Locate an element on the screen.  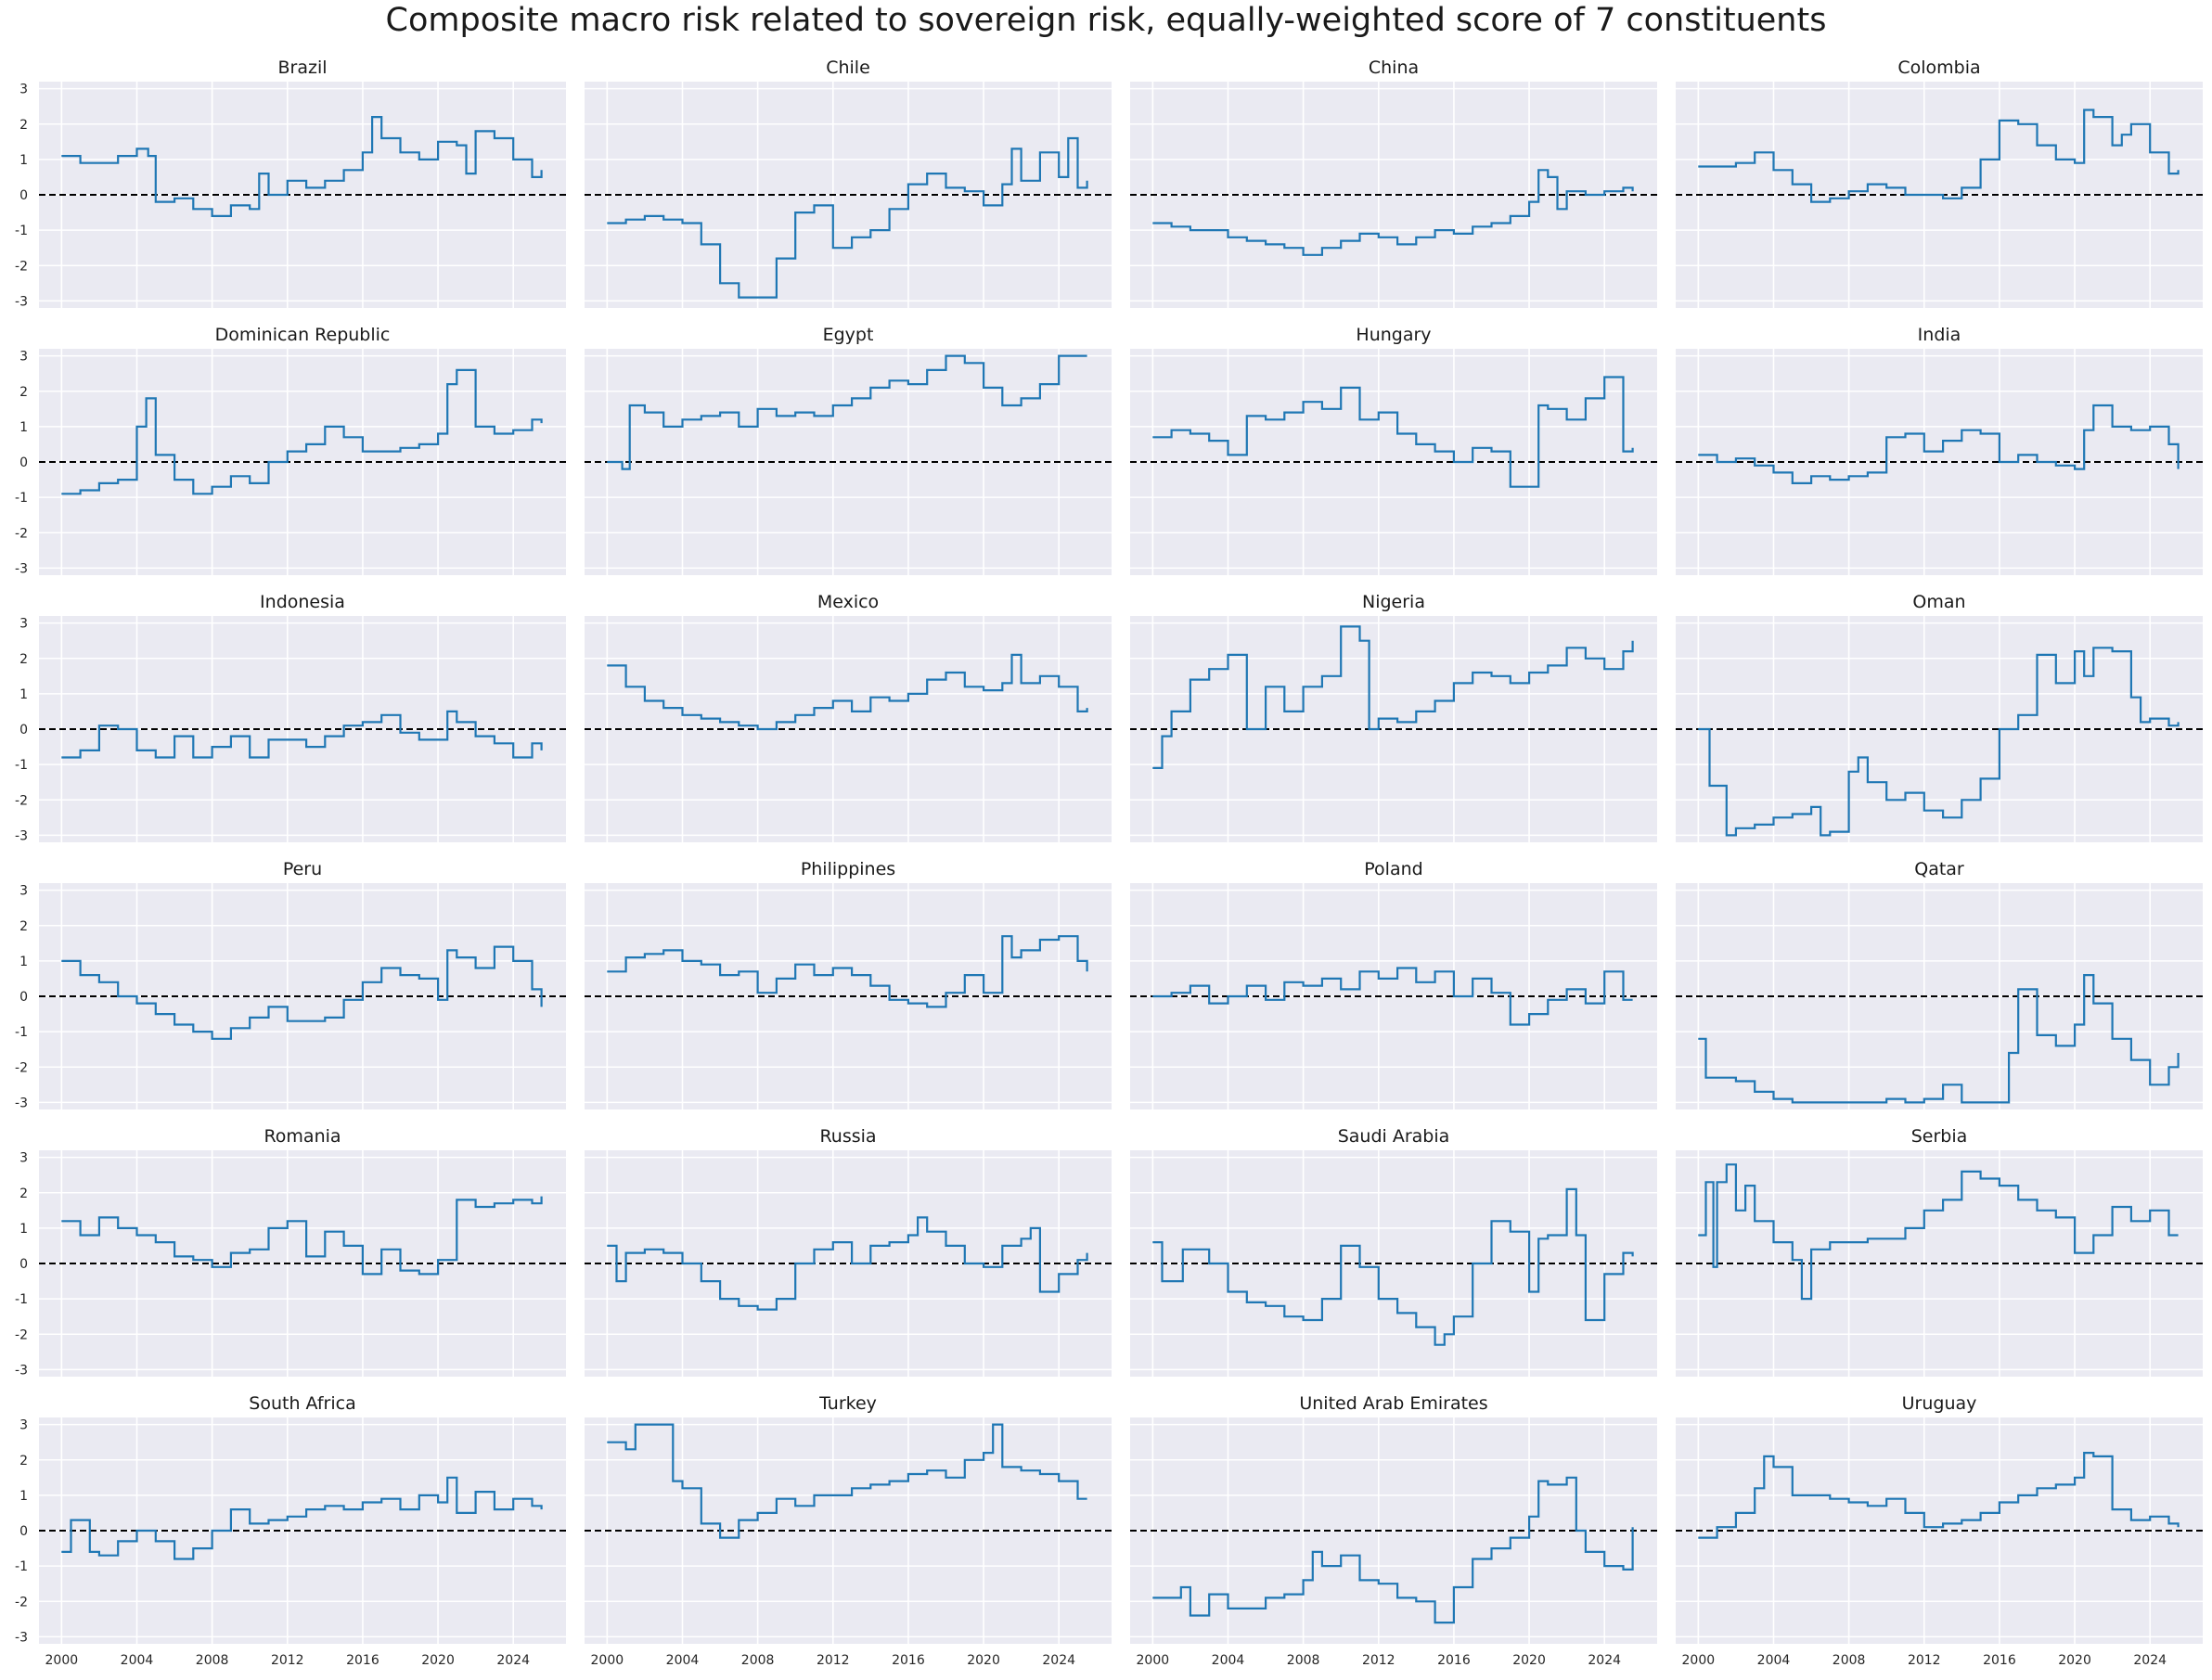
panel-china: China is located at coordinates (1393, 183).